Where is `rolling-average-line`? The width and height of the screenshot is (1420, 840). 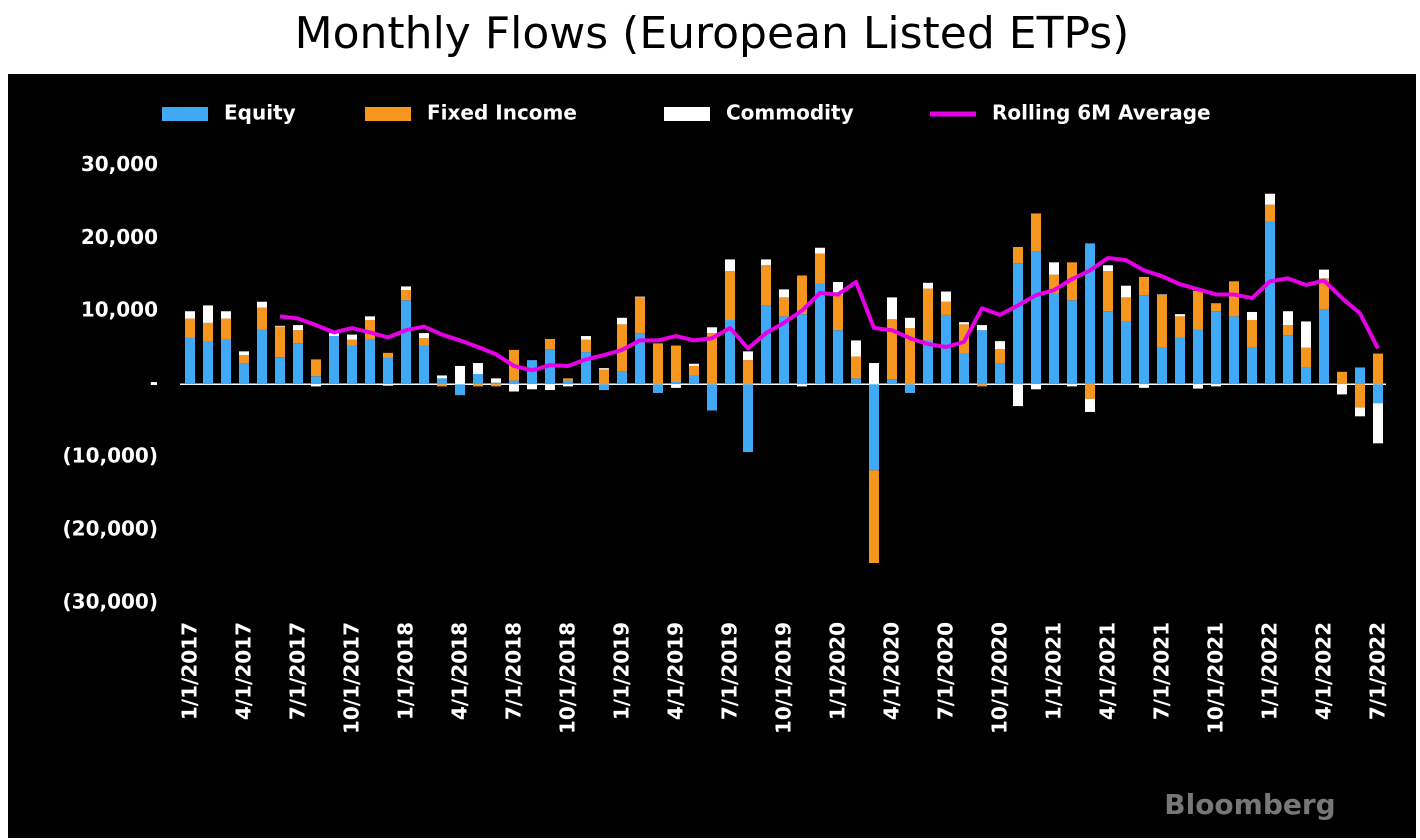
rolling-average-line is located at coordinates (829, 314).